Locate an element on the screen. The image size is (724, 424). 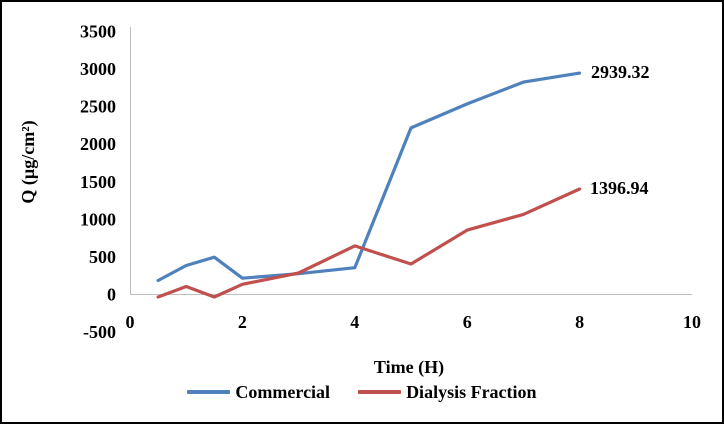
x-axis-tick-label: 2 is located at coordinates (242, 322).